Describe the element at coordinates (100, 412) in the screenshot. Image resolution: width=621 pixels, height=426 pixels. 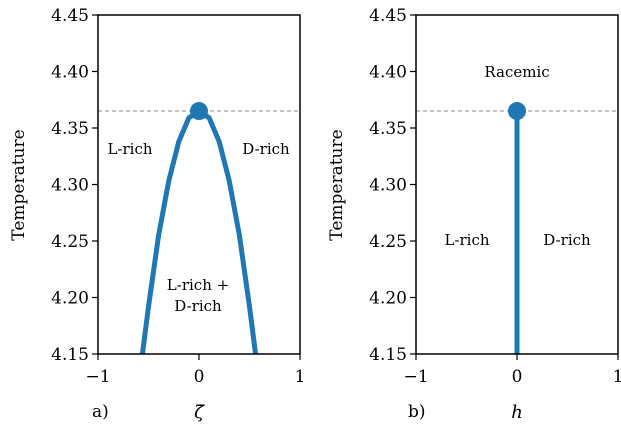
I see `panel-label-a: a)` at that location.